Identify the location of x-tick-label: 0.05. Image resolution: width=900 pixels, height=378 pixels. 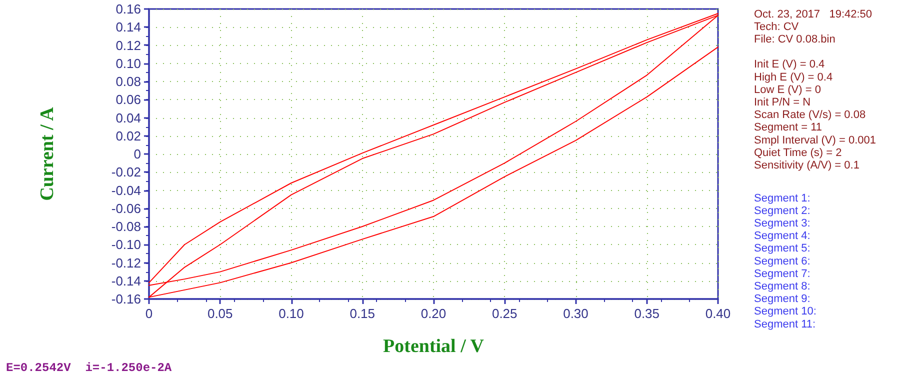
(220, 313).